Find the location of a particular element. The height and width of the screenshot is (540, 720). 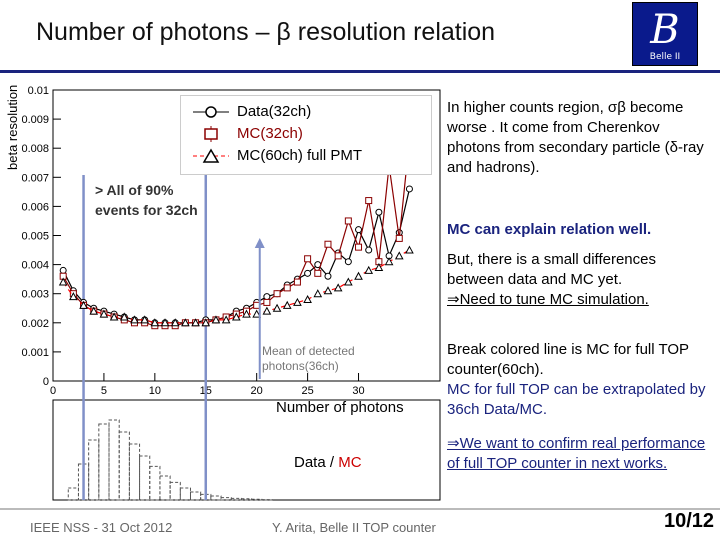

footer-center: Y. Arita, Belle II TOP counter is located at coordinates (354, 527).